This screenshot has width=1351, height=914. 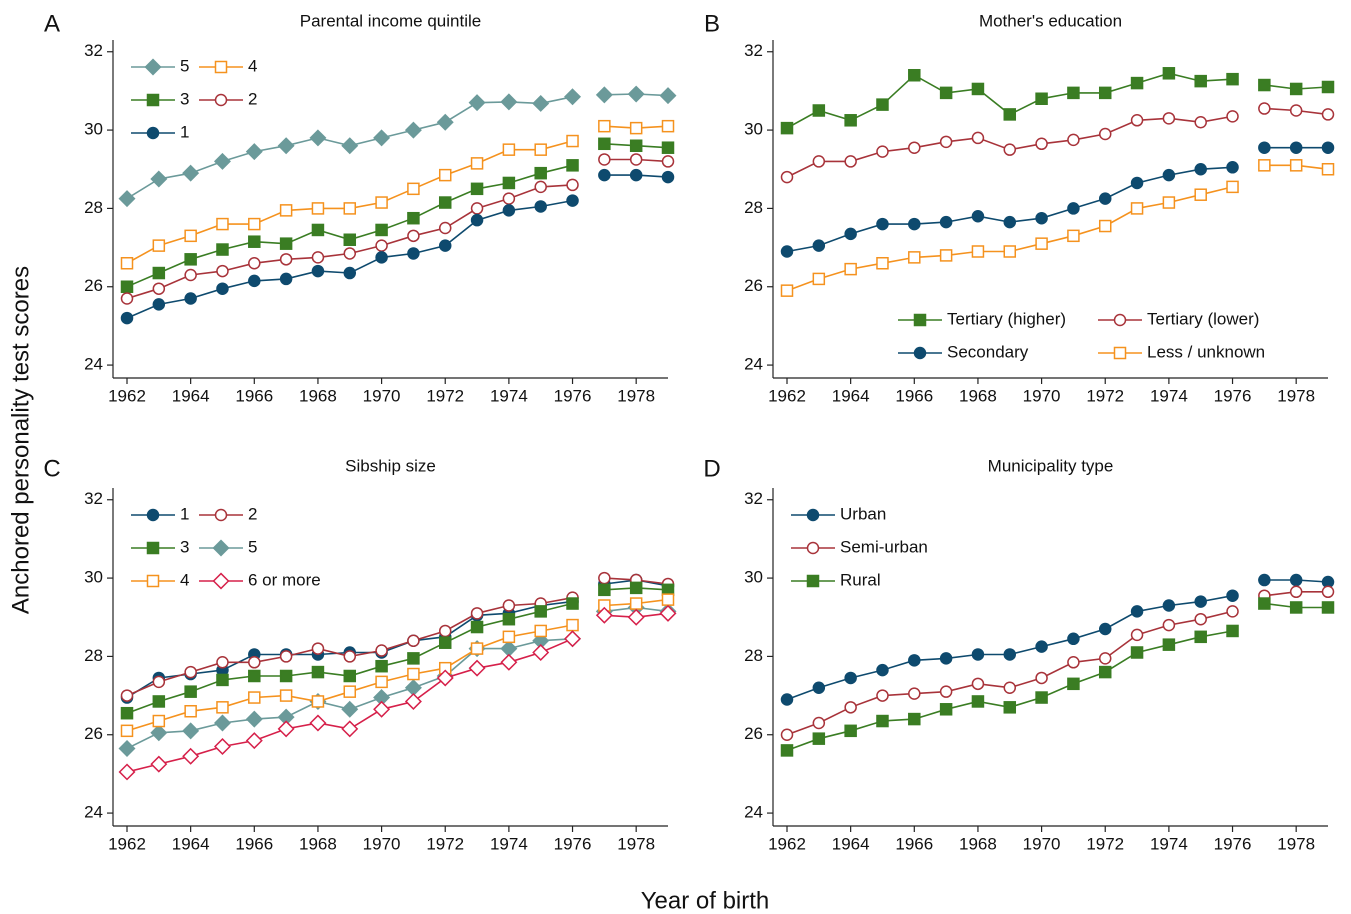 I want to click on legend-label: 2, so click(x=252, y=98).